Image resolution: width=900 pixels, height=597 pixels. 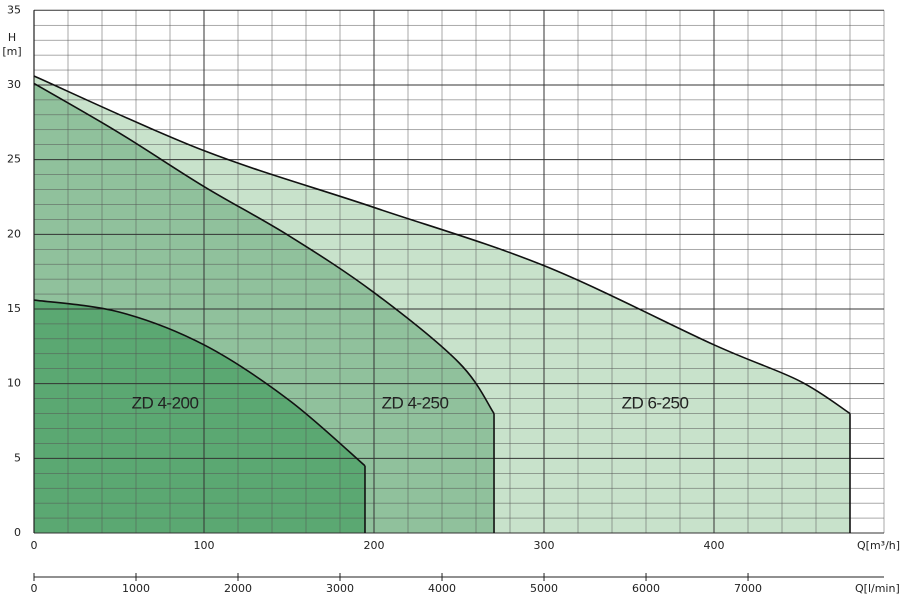 I want to click on y-label: H, so click(x=12, y=37).